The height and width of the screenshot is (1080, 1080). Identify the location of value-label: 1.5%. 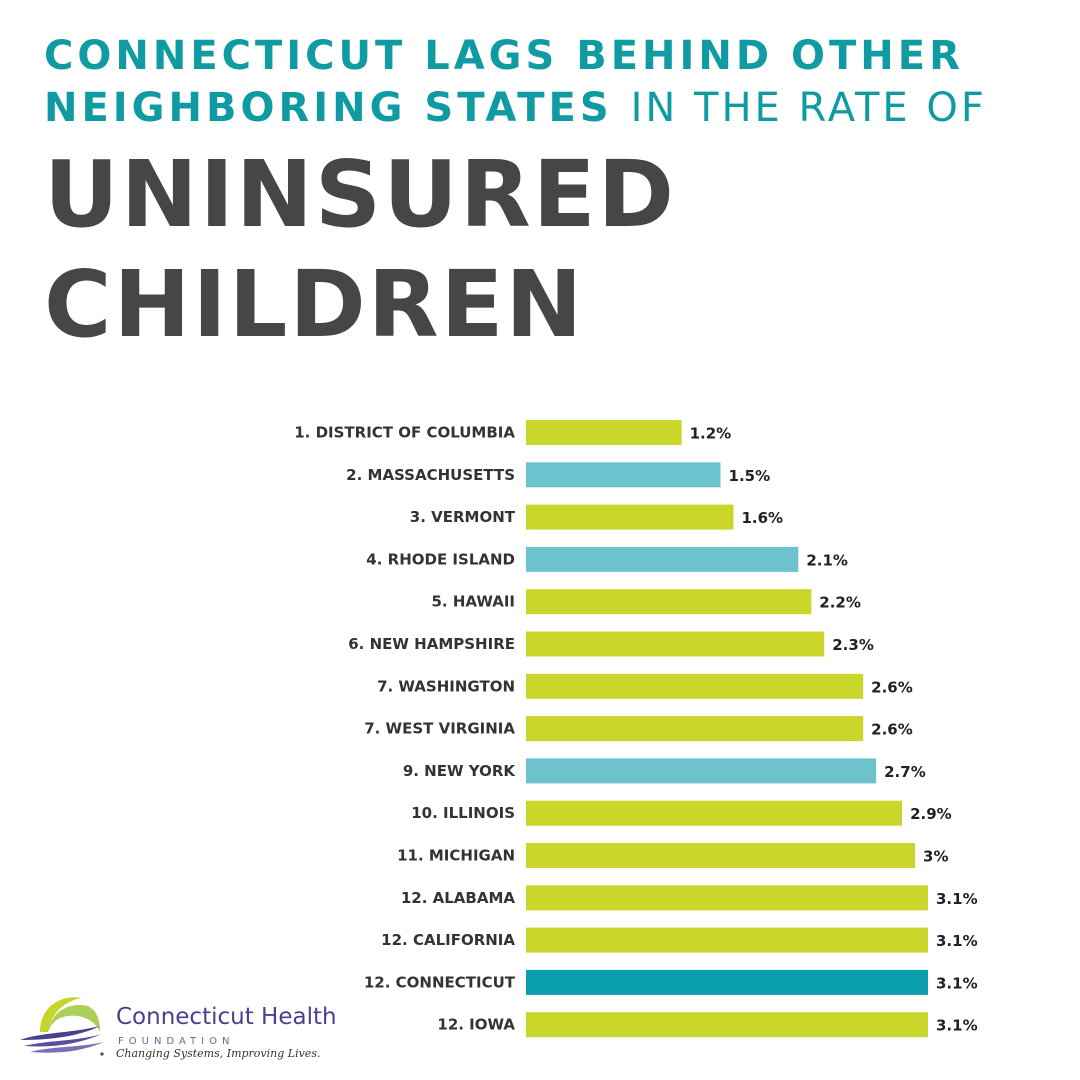
(750, 476).